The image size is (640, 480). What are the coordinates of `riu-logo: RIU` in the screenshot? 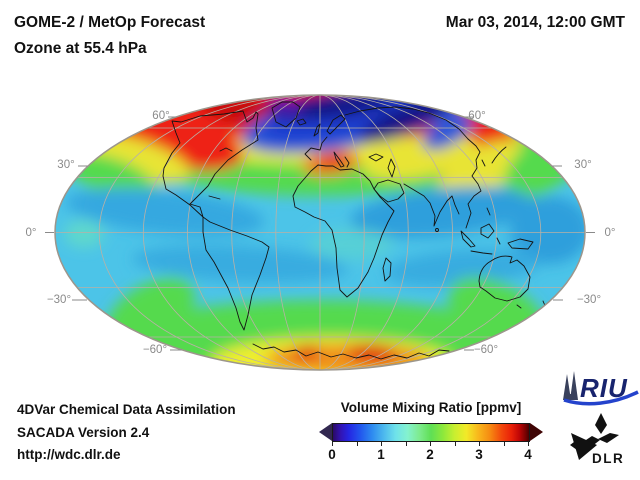 It's located at (601, 388).